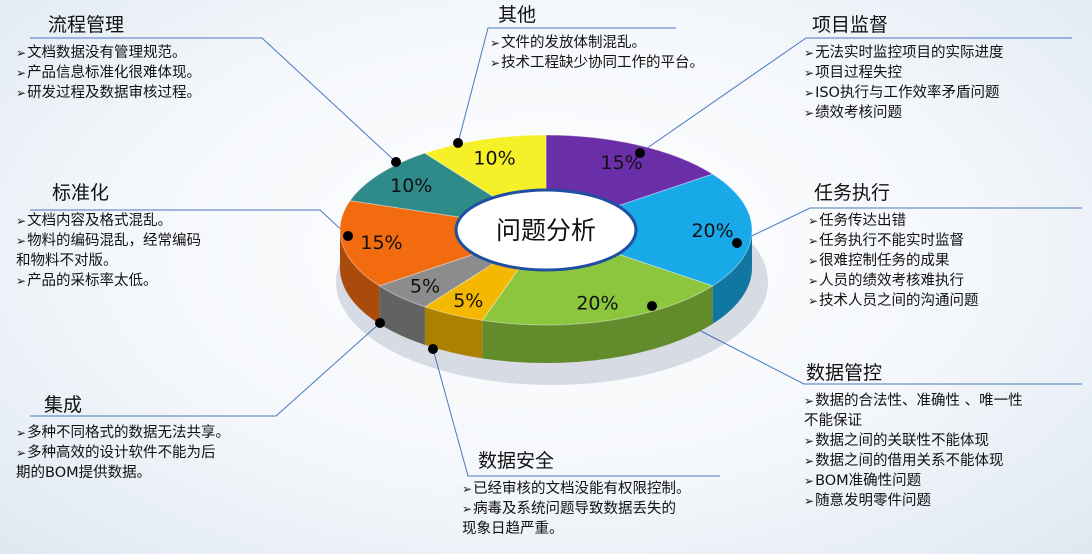  What do you see at coordinates (81, 193) in the screenshot?
I see `group-title: 标准化` at bounding box center [81, 193].